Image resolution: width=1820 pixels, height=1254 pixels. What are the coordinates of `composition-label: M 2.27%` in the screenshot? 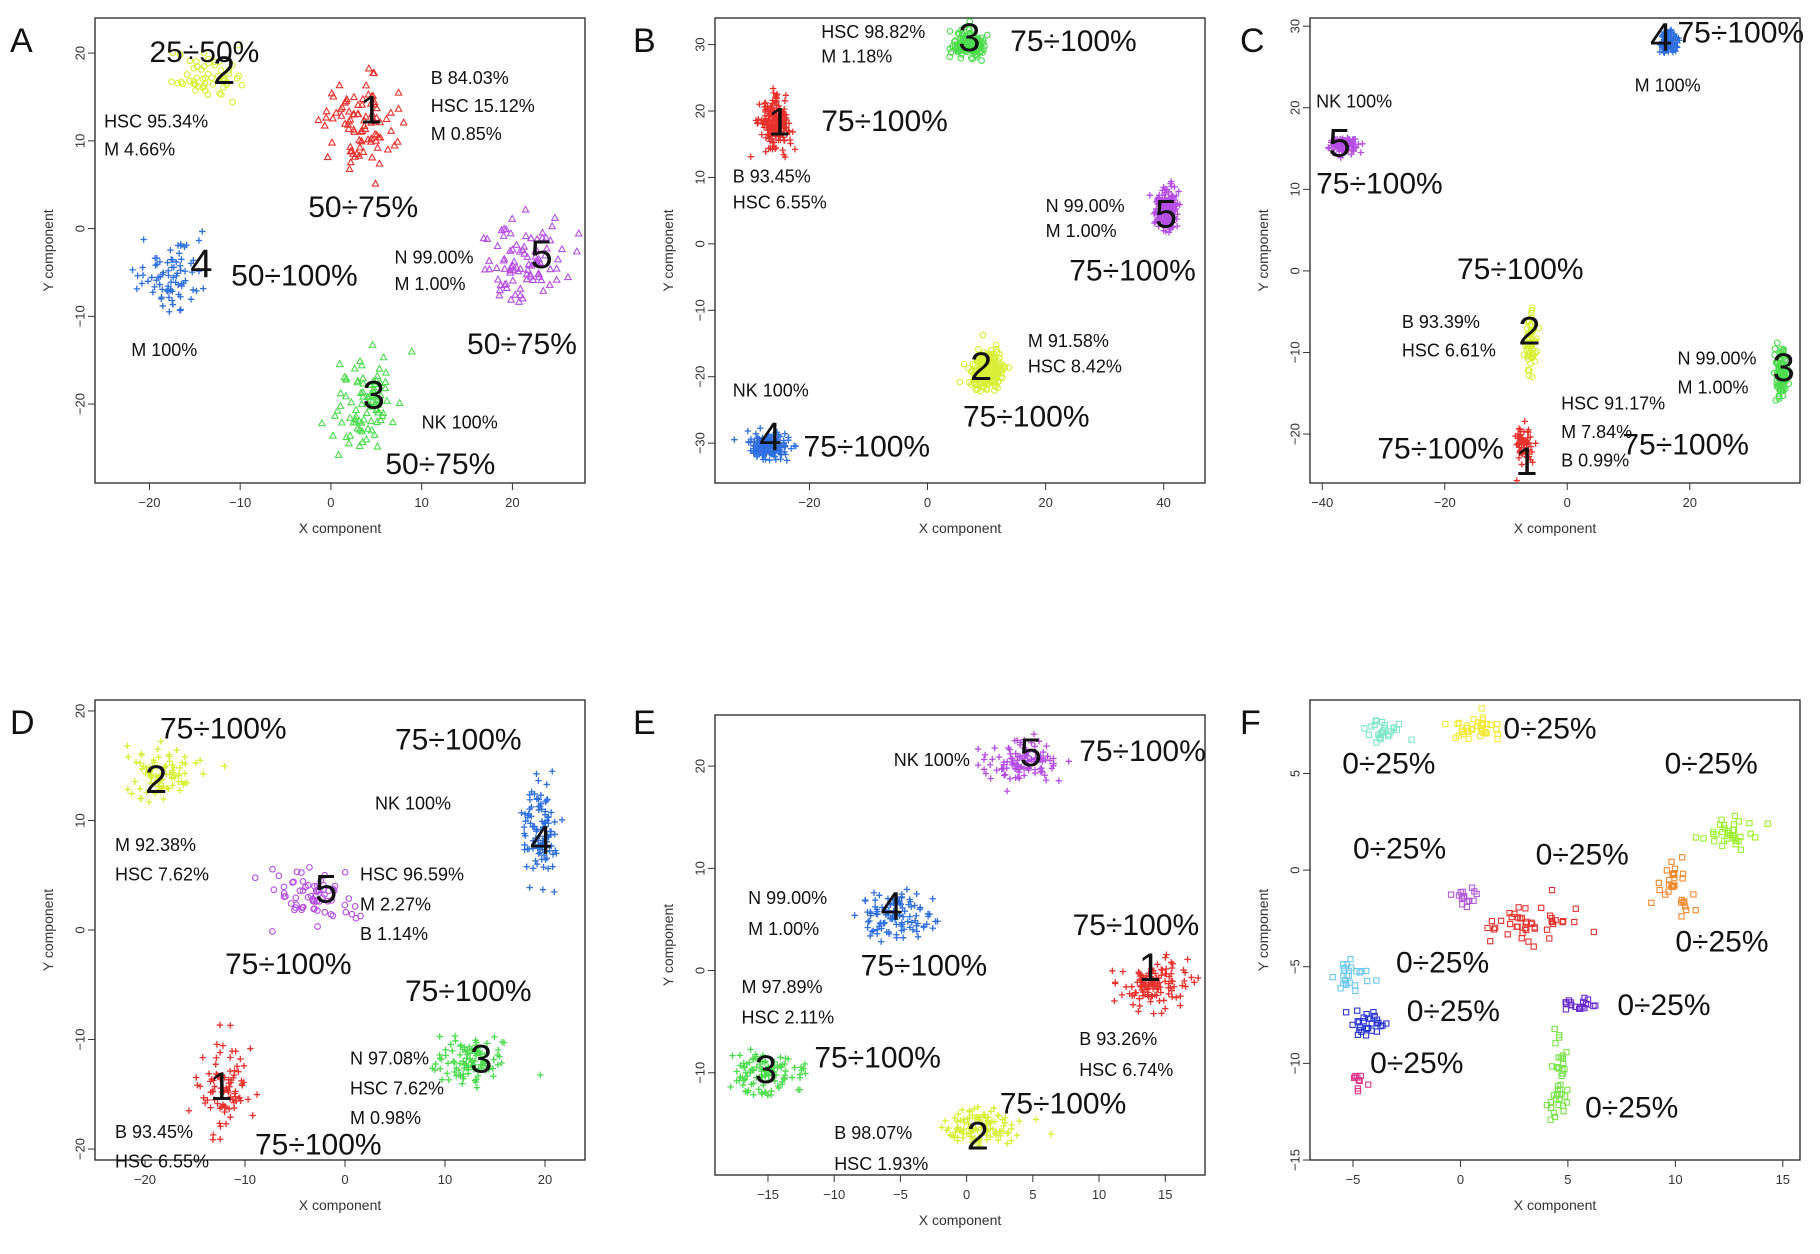 It's located at (395, 904).